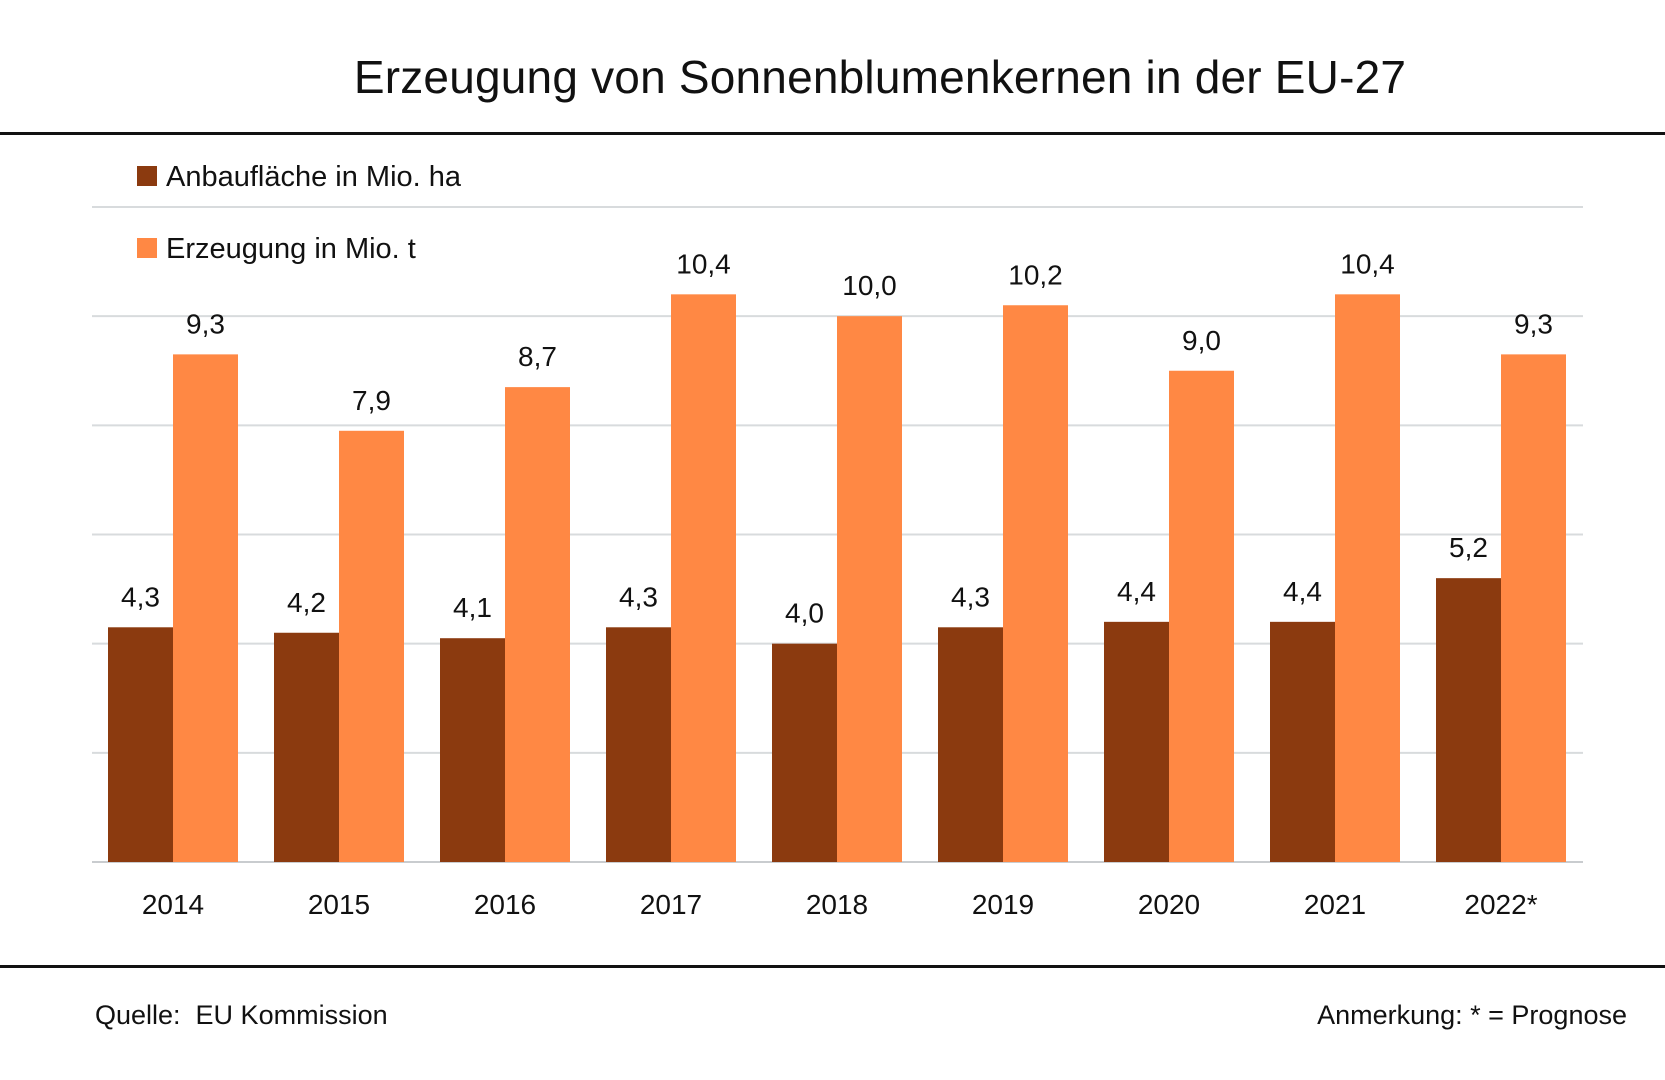 The height and width of the screenshot is (1080, 1665). Describe the element at coordinates (173, 904) in the screenshot. I see `x-tick-label: 2014` at that location.